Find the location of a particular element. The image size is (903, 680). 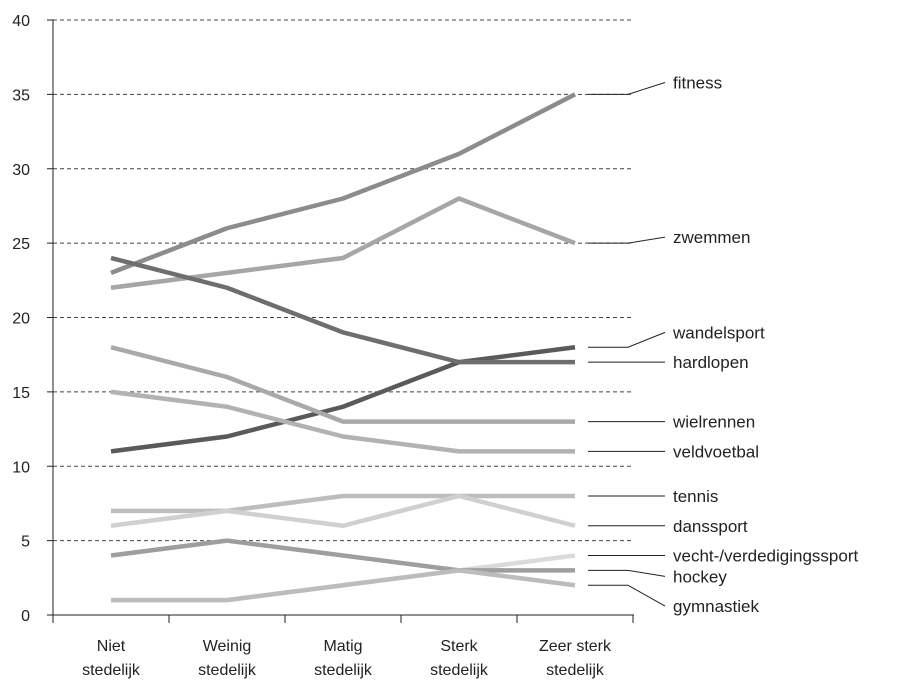

leader-line-zwemmen is located at coordinates (626, 240).